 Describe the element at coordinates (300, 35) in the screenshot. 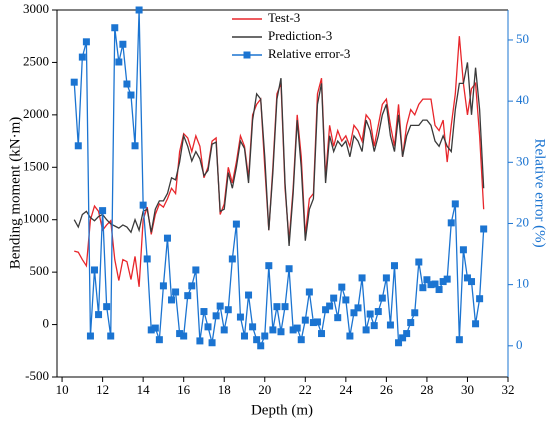

I see `legend-label: Prediction-3` at that location.